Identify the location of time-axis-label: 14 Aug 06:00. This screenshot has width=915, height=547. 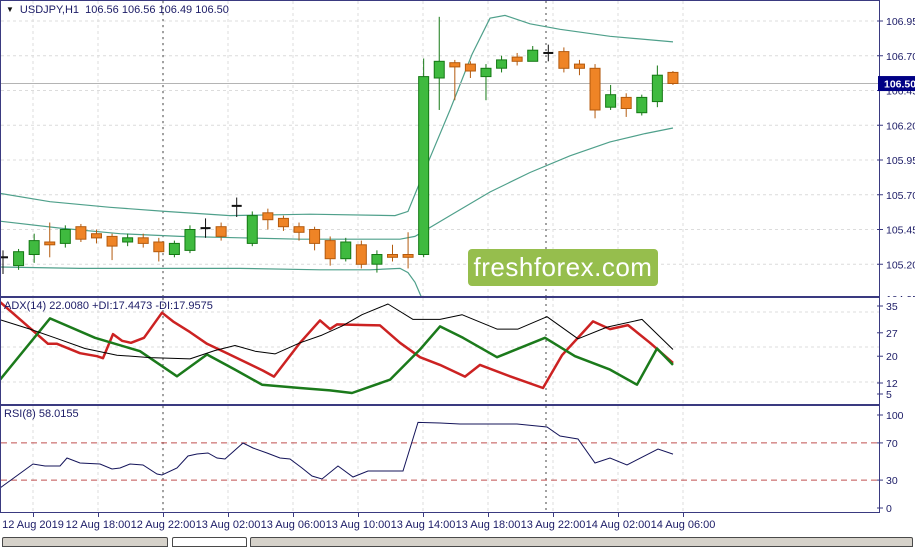
(683, 525).